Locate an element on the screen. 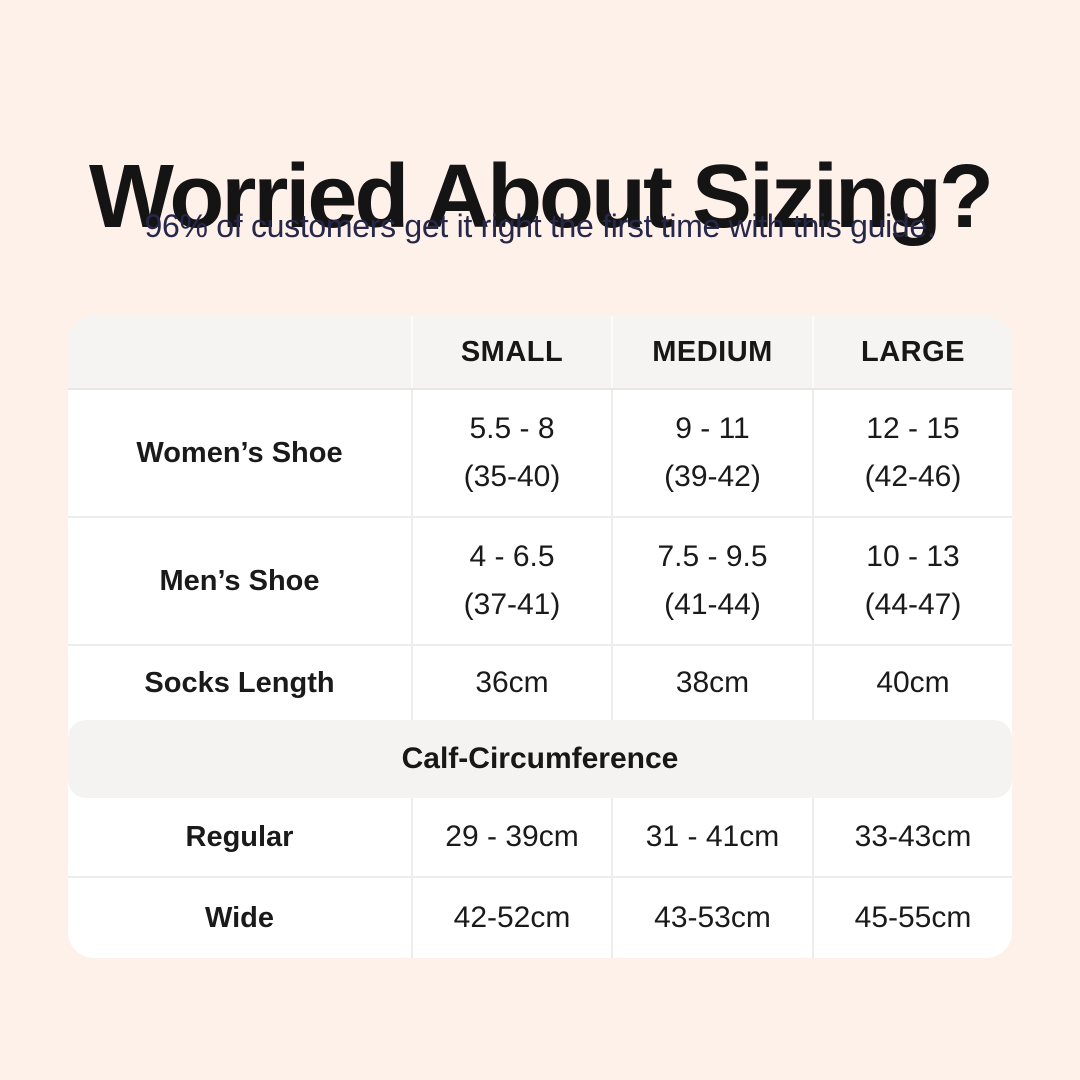  table-cell: 31 - 41cm is located at coordinates (711, 837).